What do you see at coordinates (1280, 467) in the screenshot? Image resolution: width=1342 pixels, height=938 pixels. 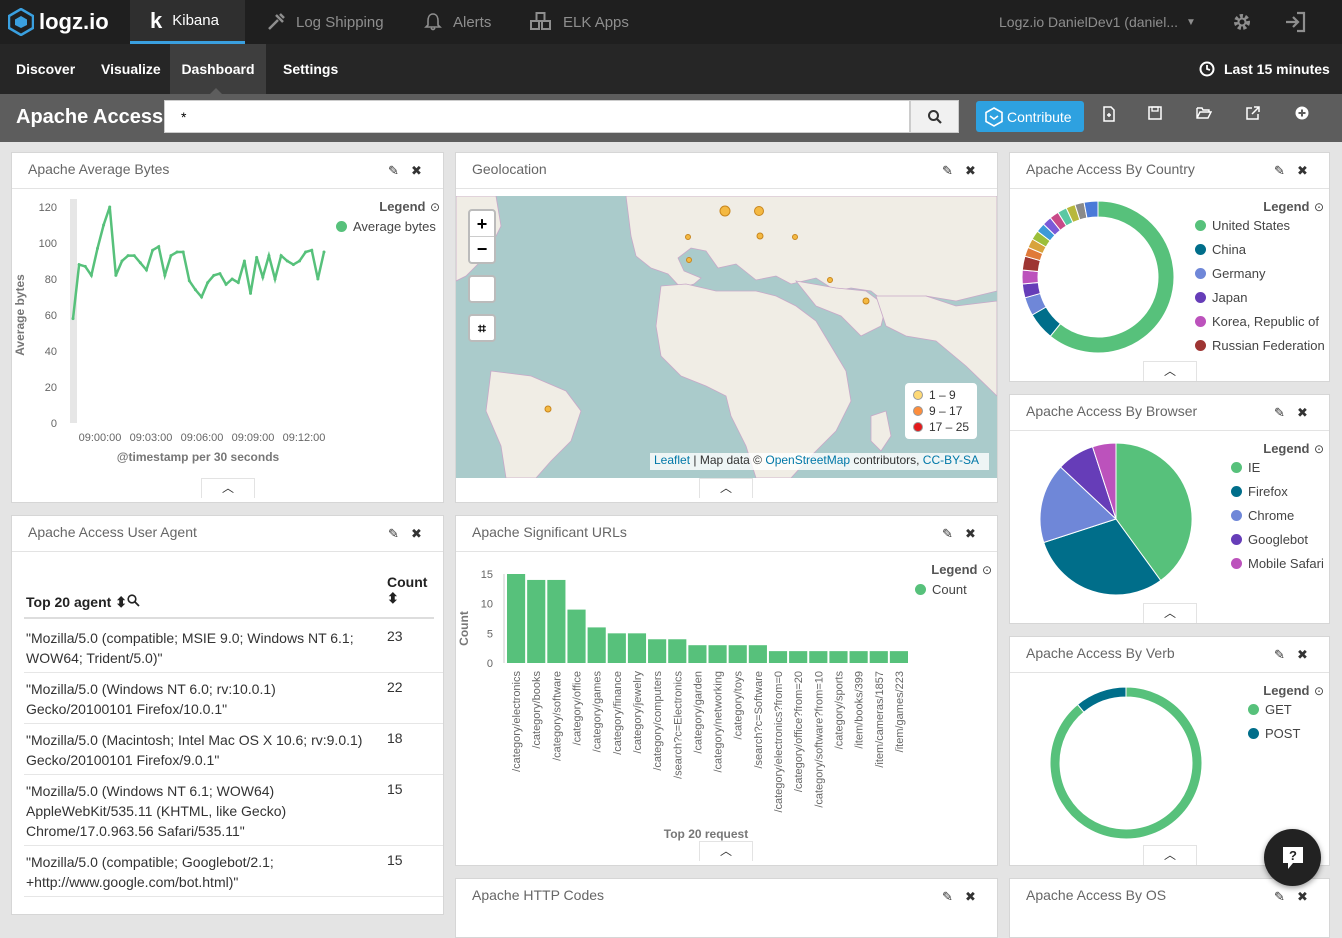 I see `legend-item: IE` at bounding box center [1280, 467].